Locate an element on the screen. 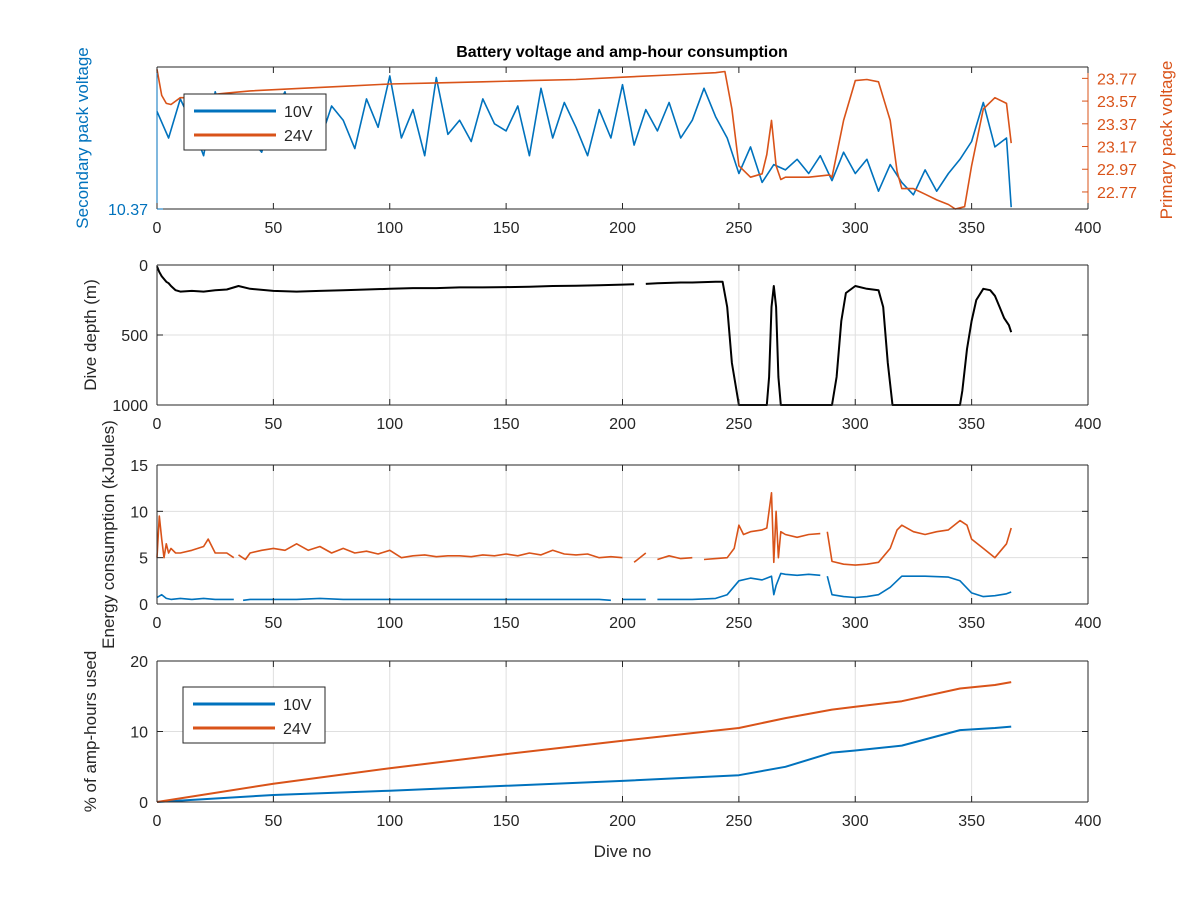 This screenshot has width=1200, height=905. y-tick-label-right: 23.57 is located at coordinates (1117, 102).